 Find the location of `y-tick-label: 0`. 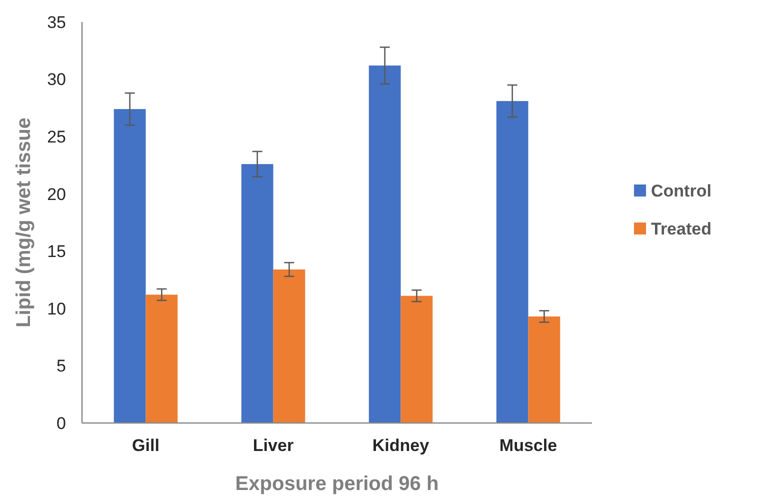

y-tick-label: 0 is located at coordinates (61, 423).